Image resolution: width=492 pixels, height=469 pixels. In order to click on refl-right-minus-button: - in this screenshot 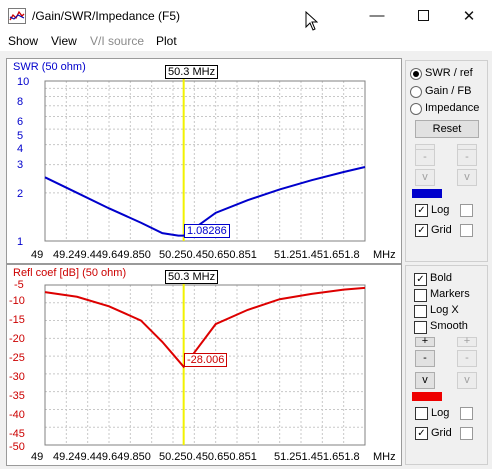, I will do `click(467, 358)`.